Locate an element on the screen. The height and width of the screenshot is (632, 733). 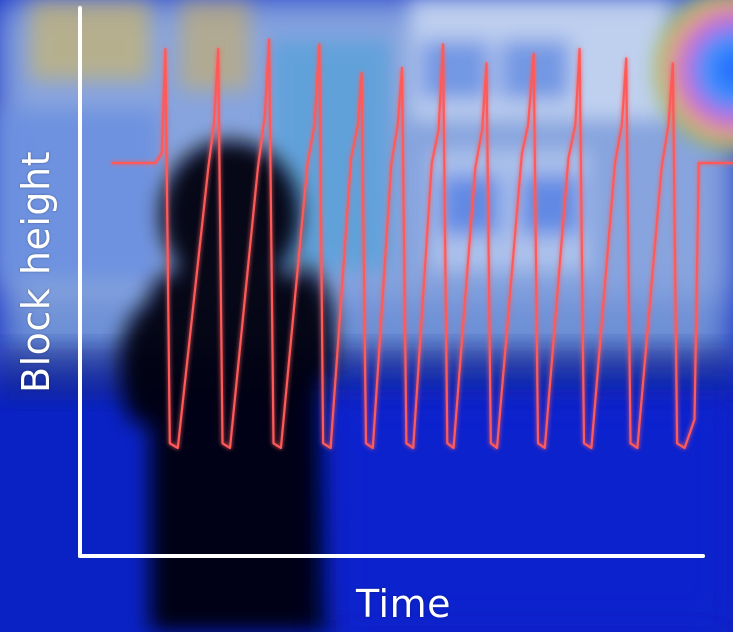
x-axis-title: Time is located at coordinates (403, 604).